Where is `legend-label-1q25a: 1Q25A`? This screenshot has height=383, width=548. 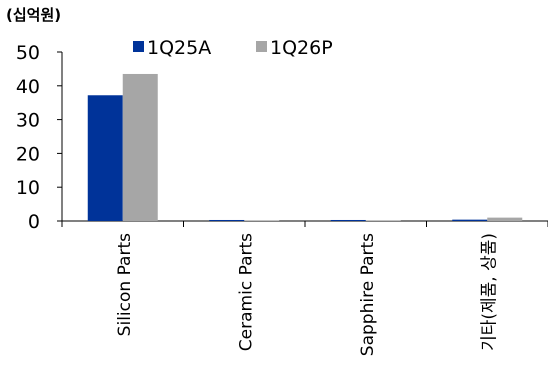
legend-label-1q25a: 1Q25A is located at coordinates (179, 48).